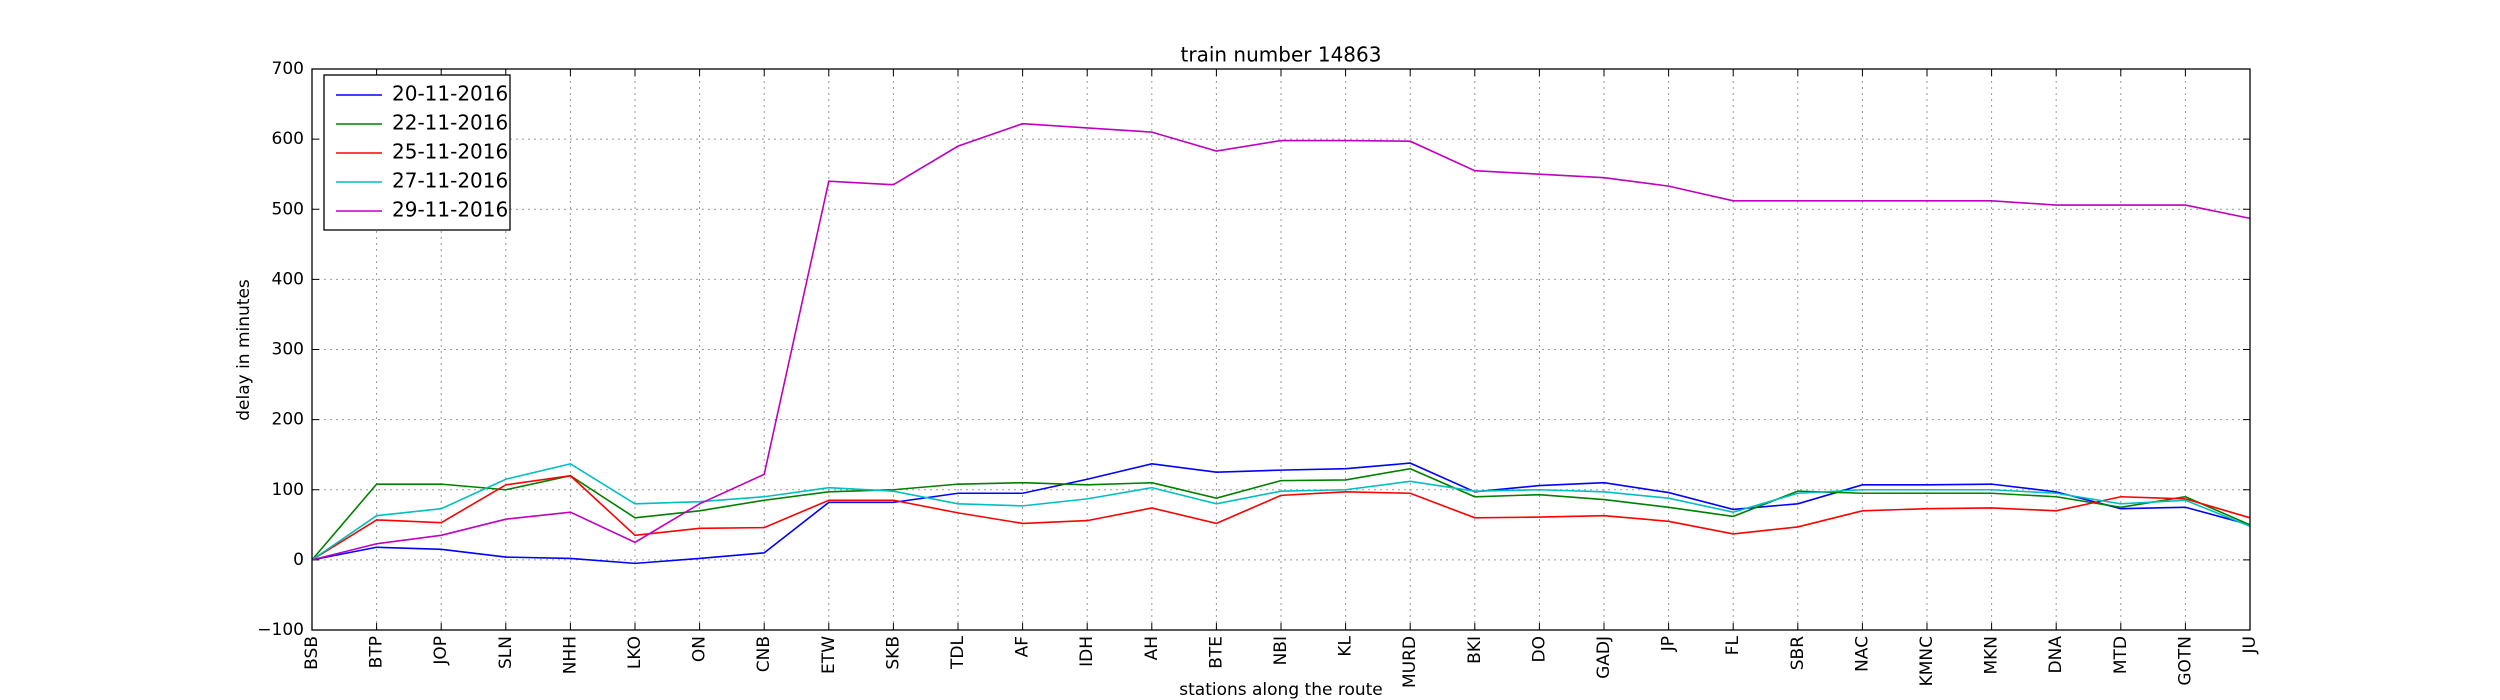 The image size is (2500, 700). What do you see at coordinates (2250, 645) in the screenshot?
I see `x-tick-label: JU` at bounding box center [2250, 645].